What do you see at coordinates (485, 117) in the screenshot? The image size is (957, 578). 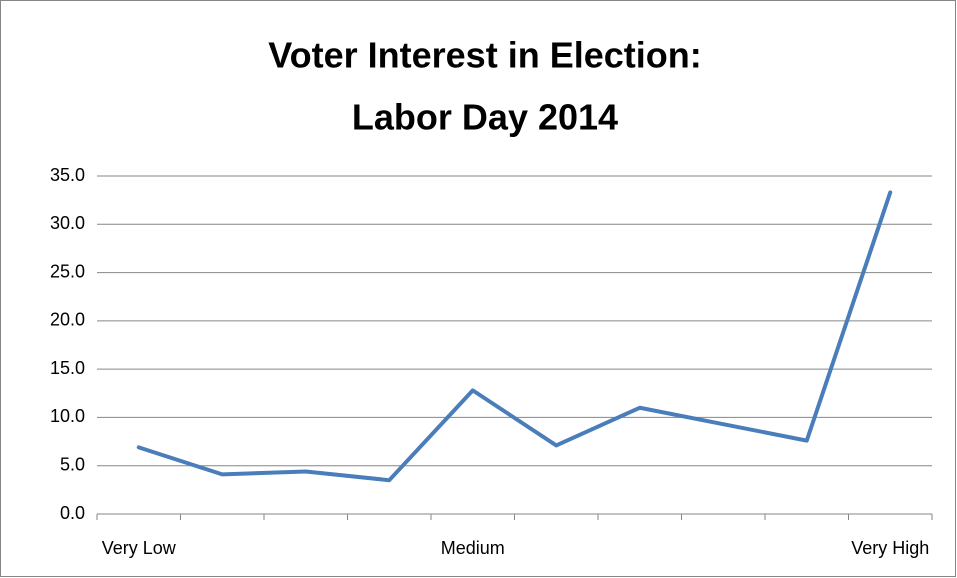 I see `chart-title: Labor Day 2014` at bounding box center [485, 117].